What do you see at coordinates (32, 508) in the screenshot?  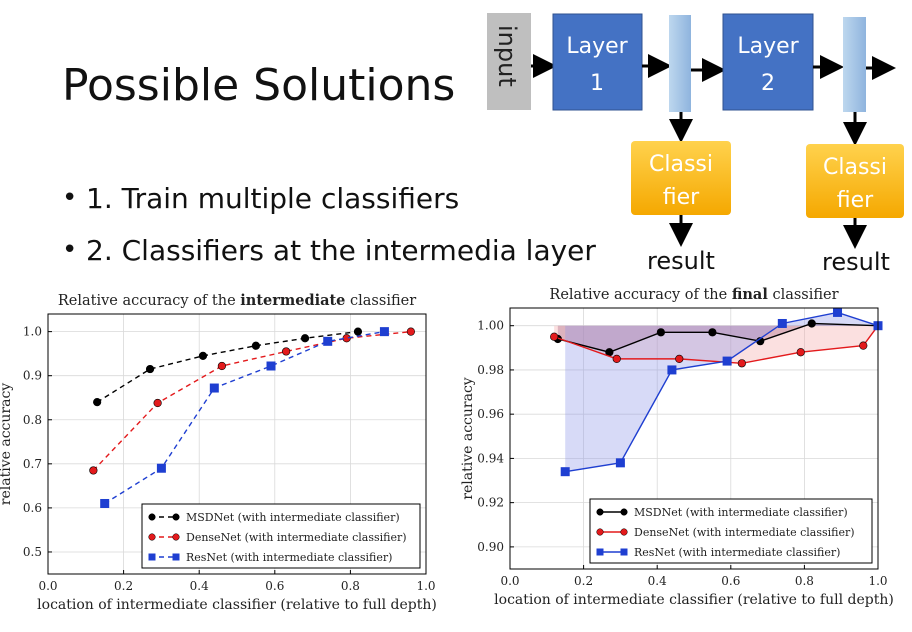 I see `y-tick-label: 0.6` at bounding box center [32, 508].